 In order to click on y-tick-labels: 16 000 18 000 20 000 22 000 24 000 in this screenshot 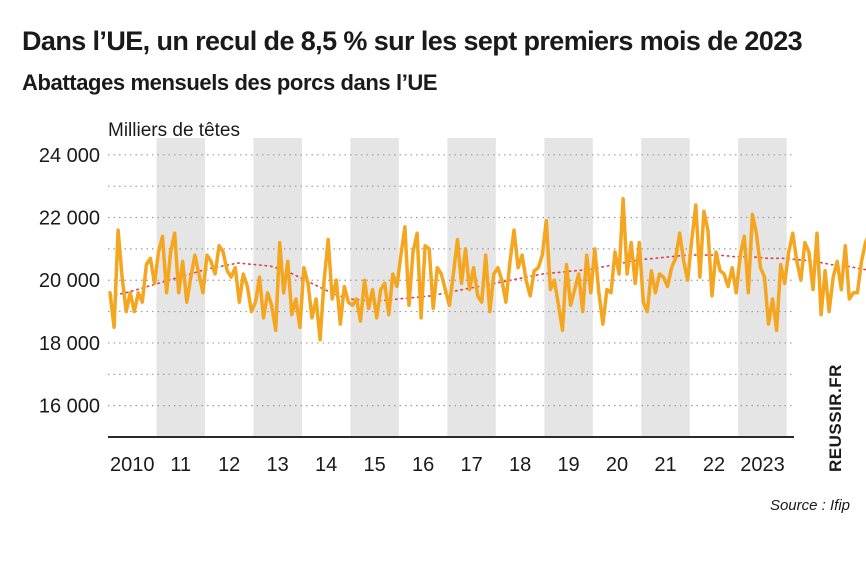, I will do `click(69, 281)`.